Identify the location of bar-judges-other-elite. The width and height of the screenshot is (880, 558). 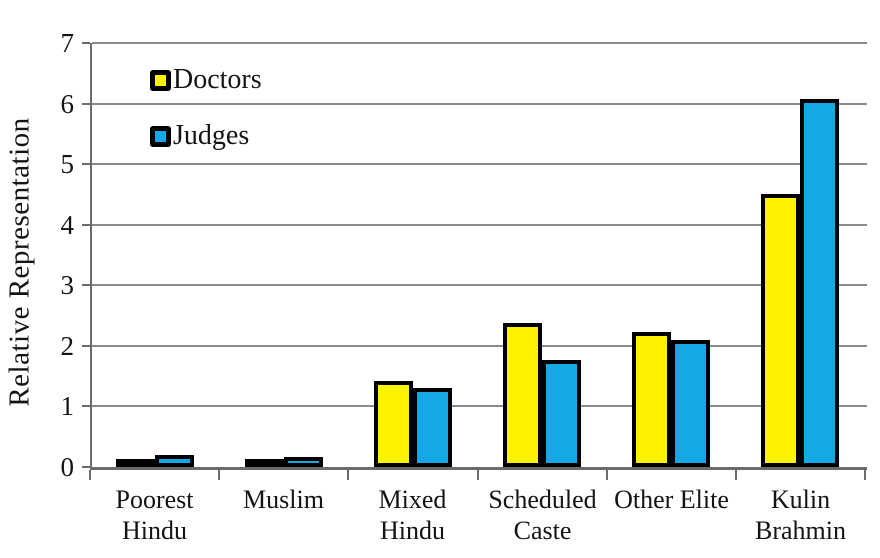
(690, 403).